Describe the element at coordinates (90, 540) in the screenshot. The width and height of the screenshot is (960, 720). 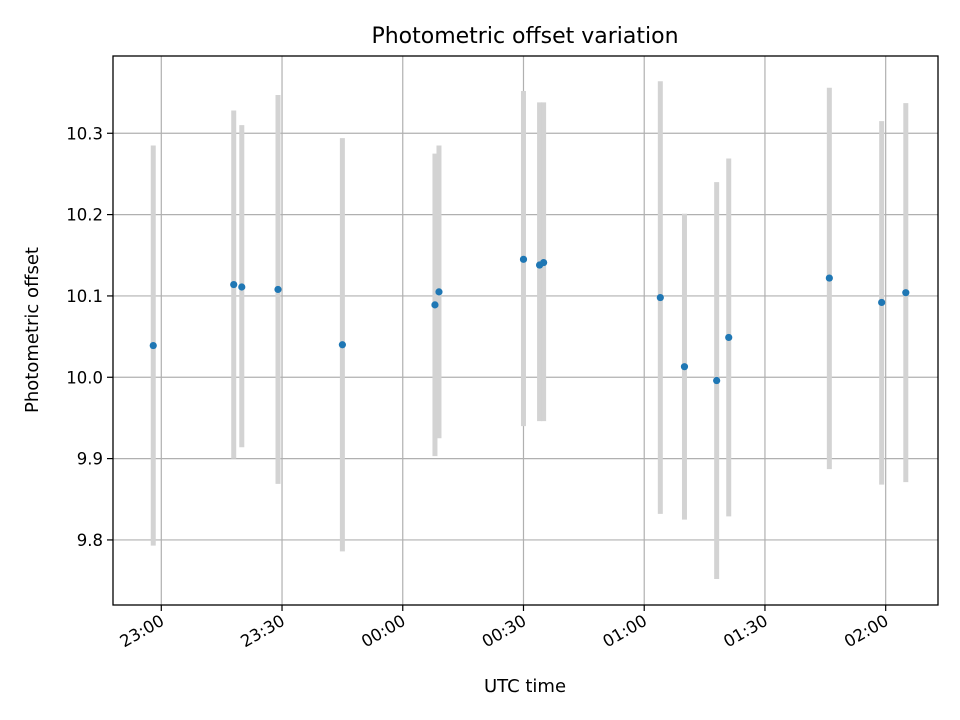
I see `y-tick-label: 9.8` at that location.